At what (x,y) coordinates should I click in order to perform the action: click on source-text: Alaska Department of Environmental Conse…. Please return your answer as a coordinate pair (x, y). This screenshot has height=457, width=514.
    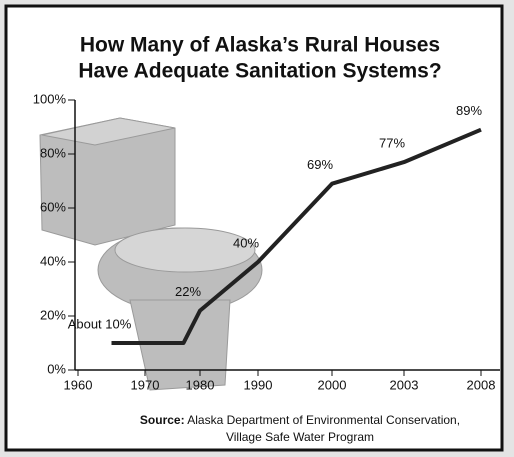
    Looking at the image, I should click on (323, 420).